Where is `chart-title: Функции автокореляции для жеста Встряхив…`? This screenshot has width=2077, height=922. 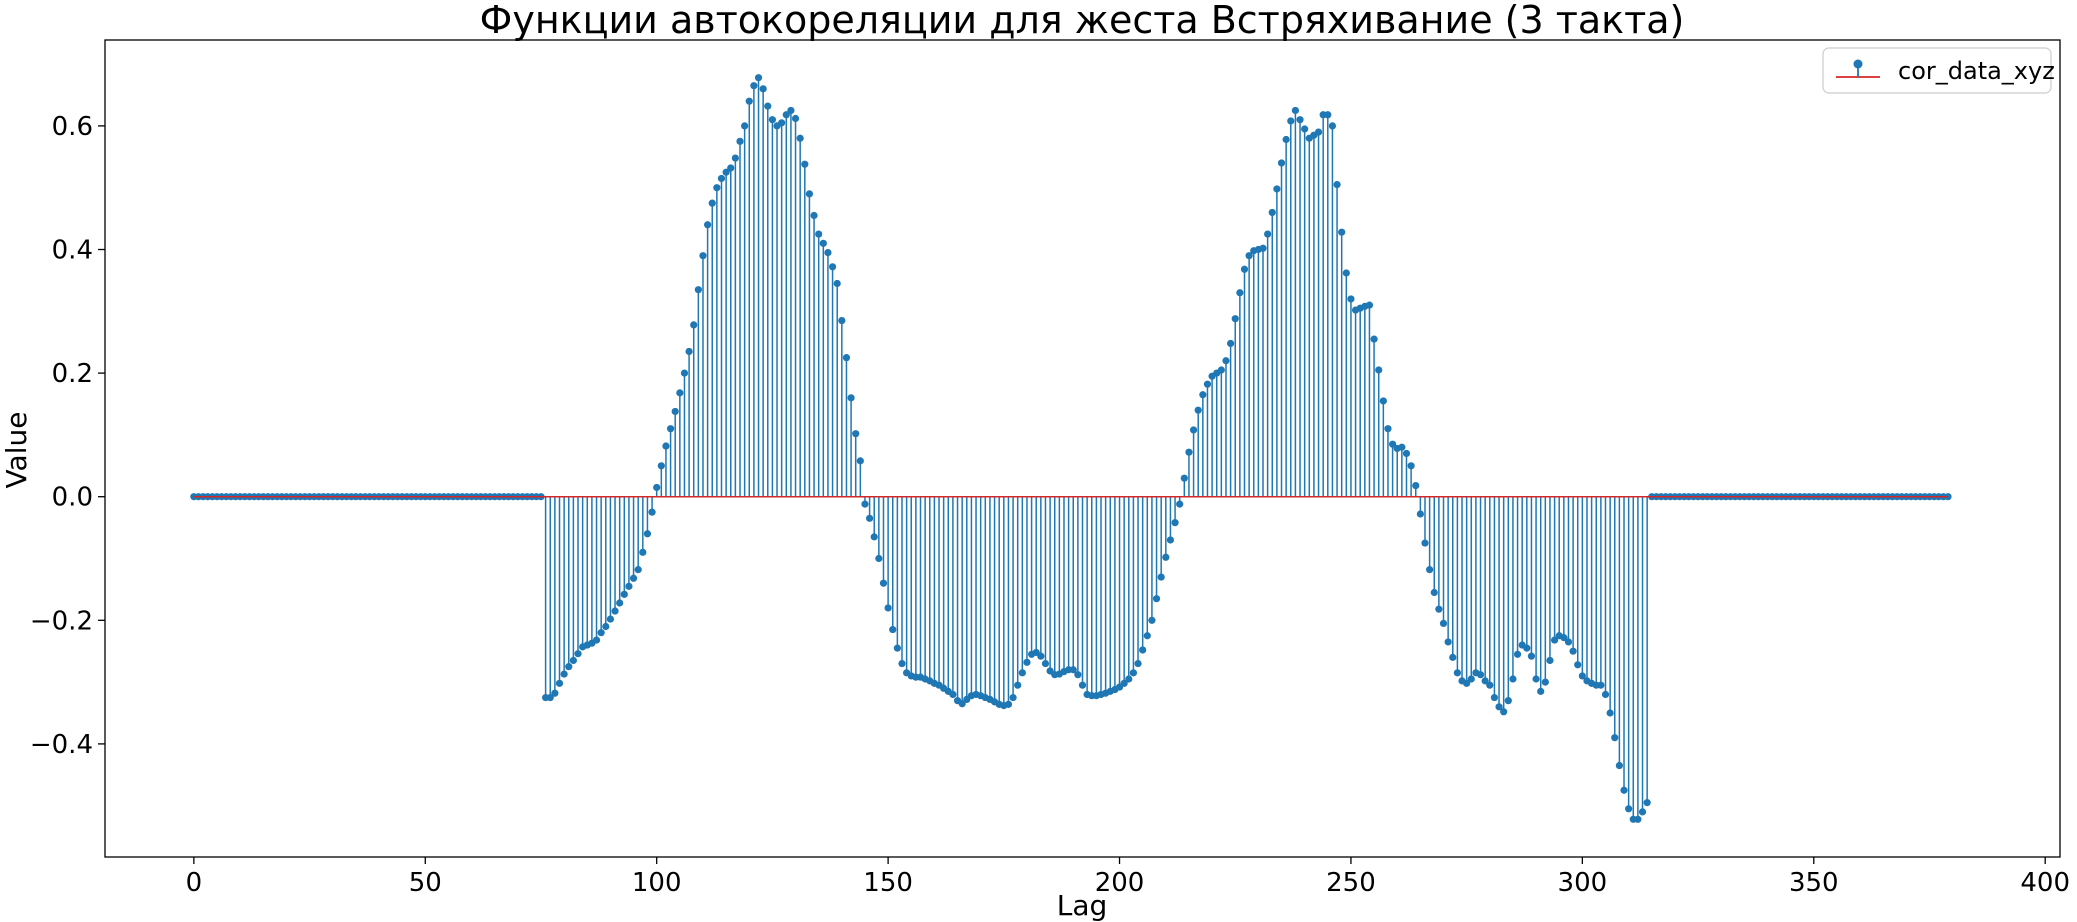
chart-title: Функции автокореляции для жеста Встряхив… is located at coordinates (1082, 21).